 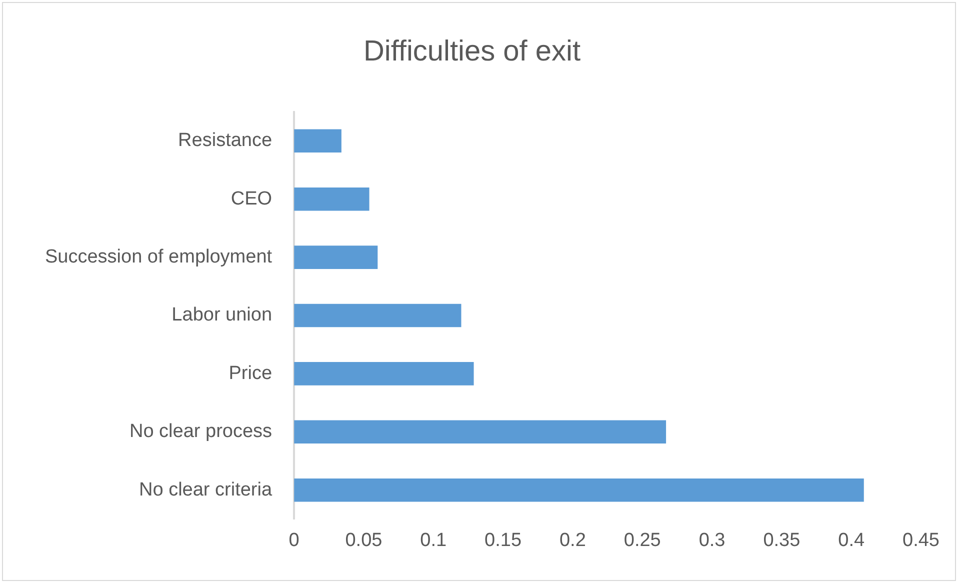 What do you see at coordinates (158, 257) in the screenshot?
I see `y-tick-label: Succession of employment` at bounding box center [158, 257].